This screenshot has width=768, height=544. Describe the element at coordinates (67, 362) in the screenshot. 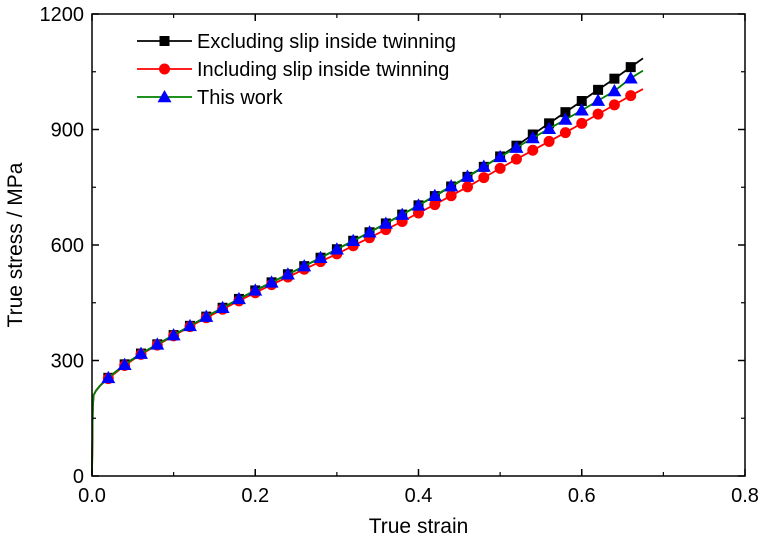

I see `y-tick-label: 300` at that location.